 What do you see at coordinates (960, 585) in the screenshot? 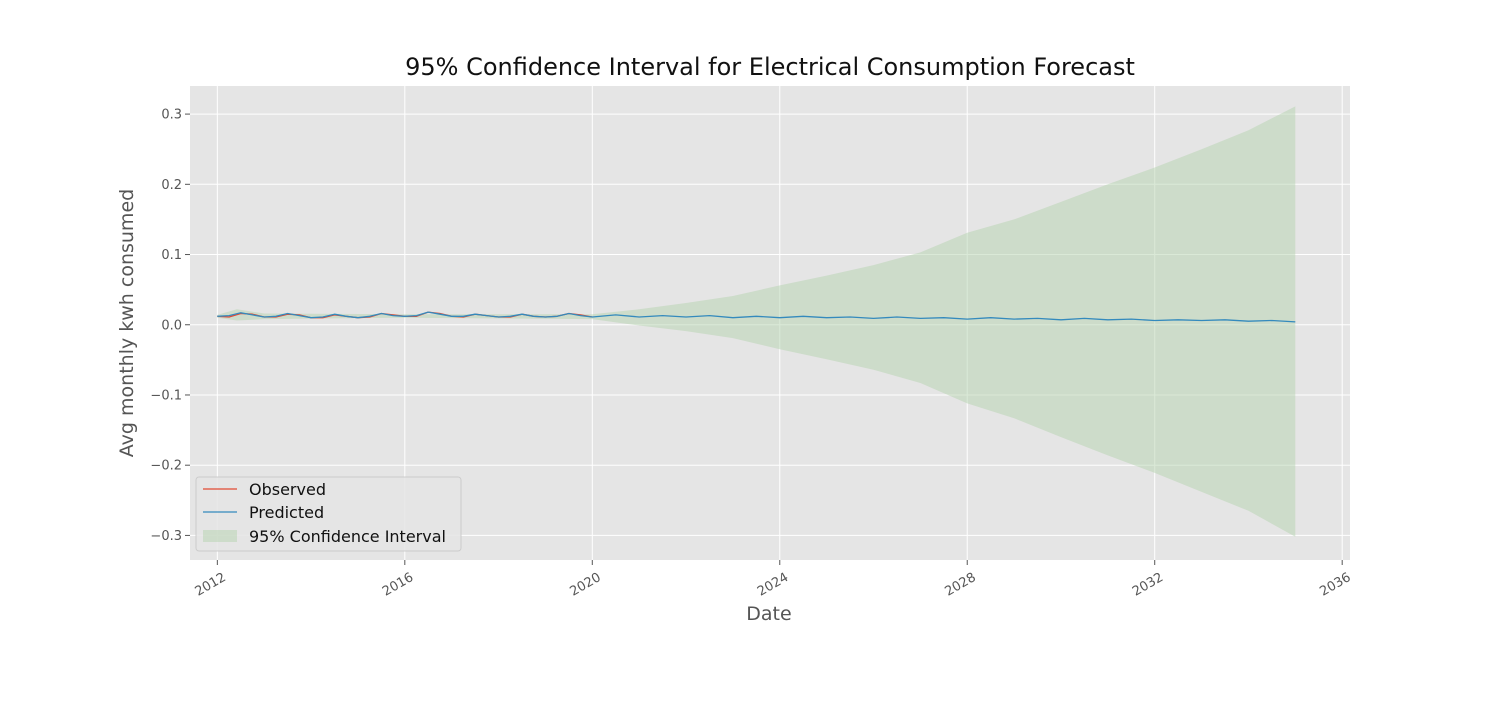
I see `x-tick-label: 2028` at bounding box center [960, 585].